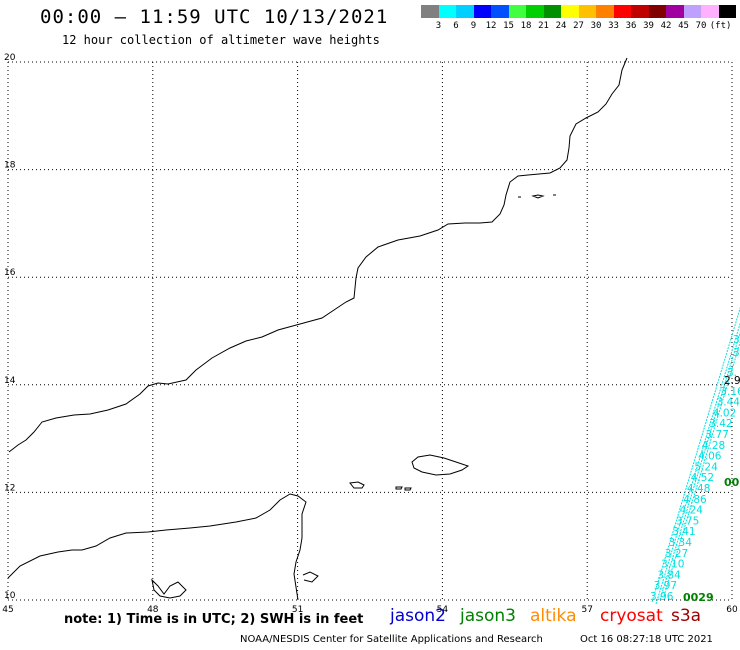 This screenshot has height=650, width=740. I want to click on color-scale-label: 9, so click(473, 26).